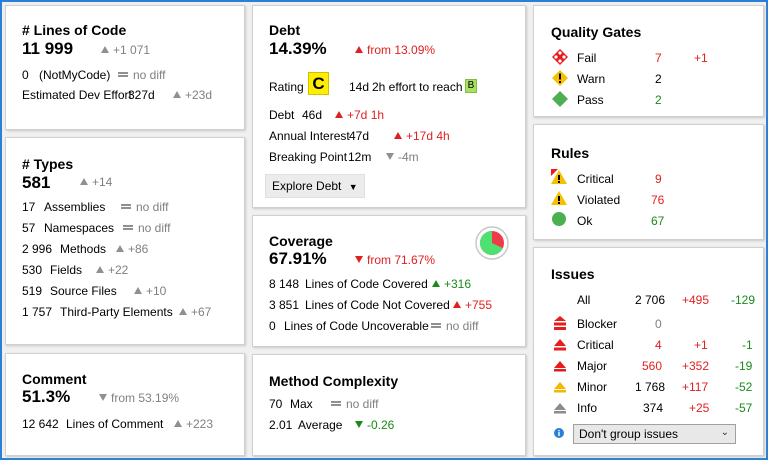 This screenshot has height=460, width=768. Describe the element at coordinates (592, 387) in the screenshot. I see `issue-label: Minor` at that location.